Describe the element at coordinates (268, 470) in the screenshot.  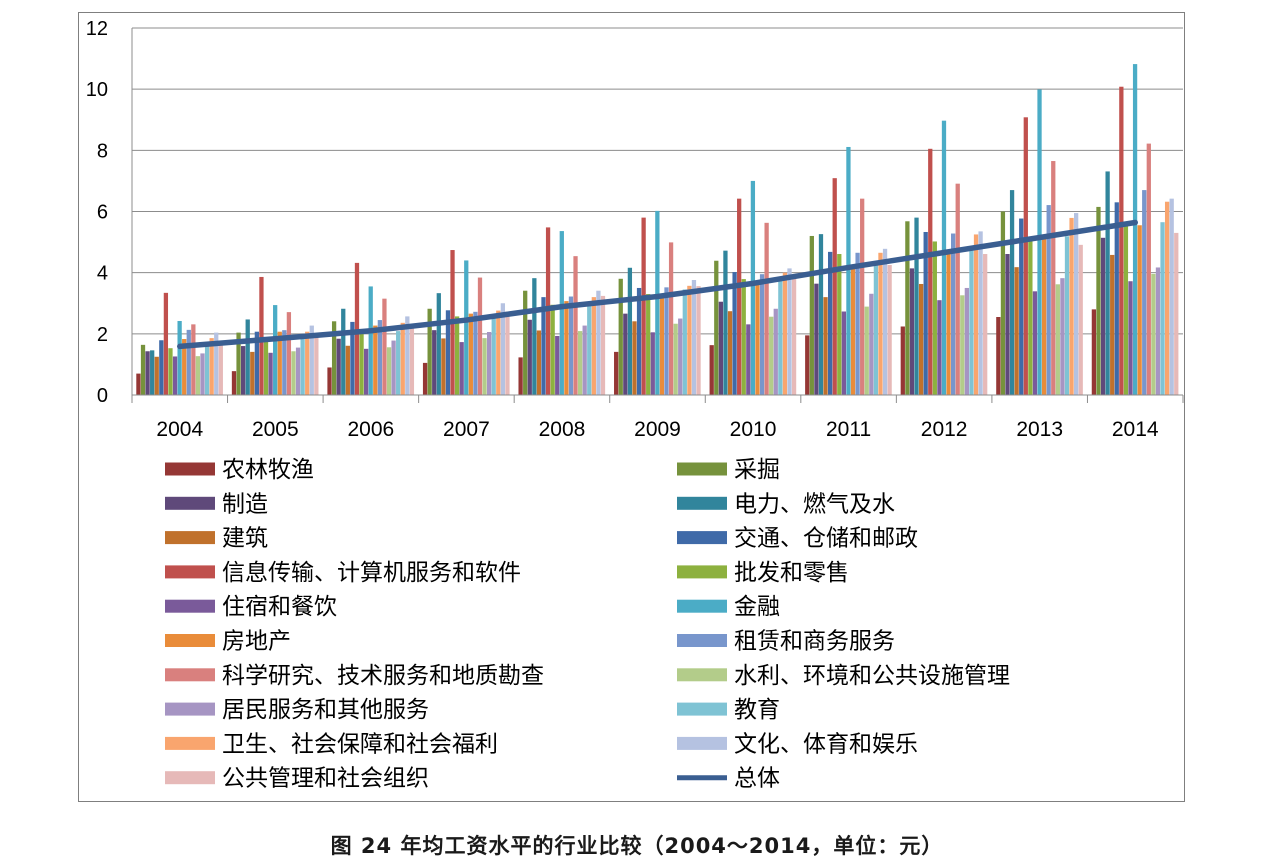
I see `legend-label: 农林牧渔` at that location.